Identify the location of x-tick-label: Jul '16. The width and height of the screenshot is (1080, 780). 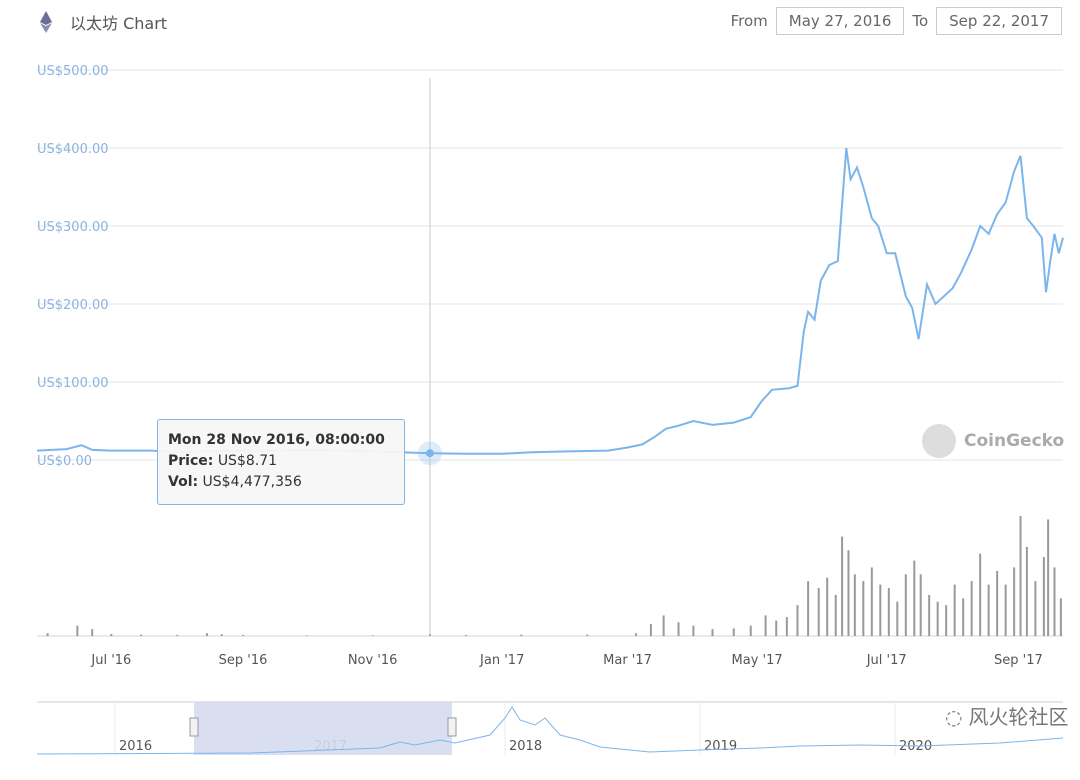
(110, 660).